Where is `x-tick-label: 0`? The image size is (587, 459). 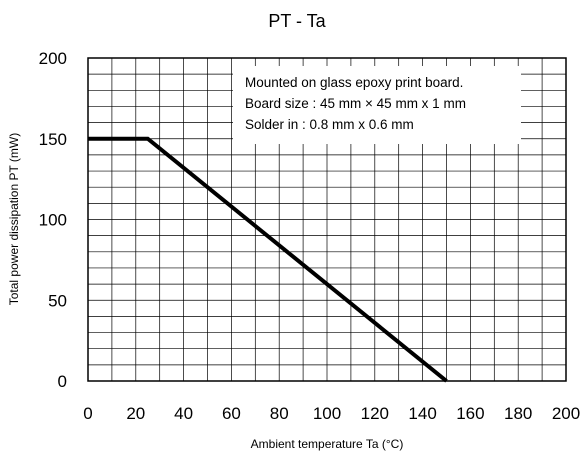 x-tick-label: 0 is located at coordinates (87, 413).